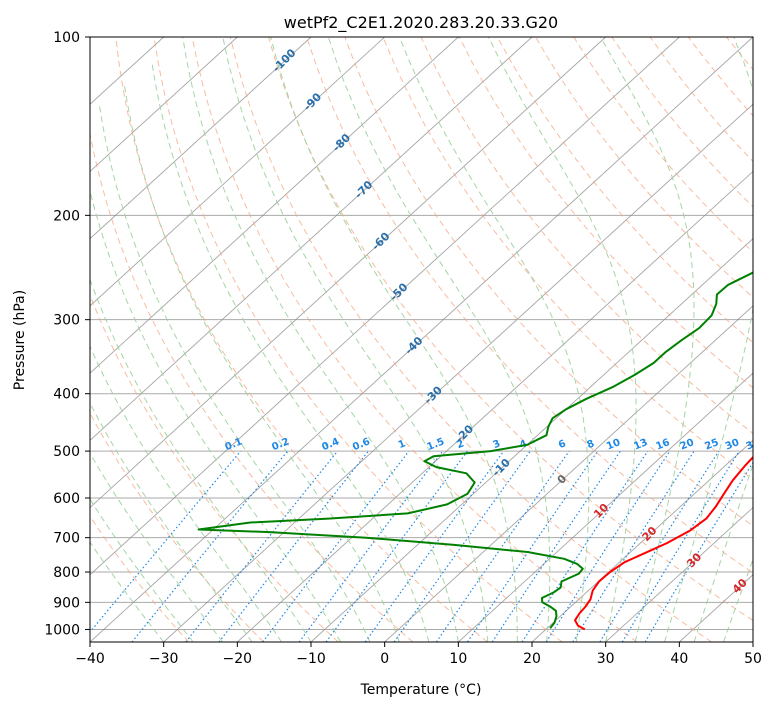  I want to click on y-tick-label: 900, so click(66, 603).